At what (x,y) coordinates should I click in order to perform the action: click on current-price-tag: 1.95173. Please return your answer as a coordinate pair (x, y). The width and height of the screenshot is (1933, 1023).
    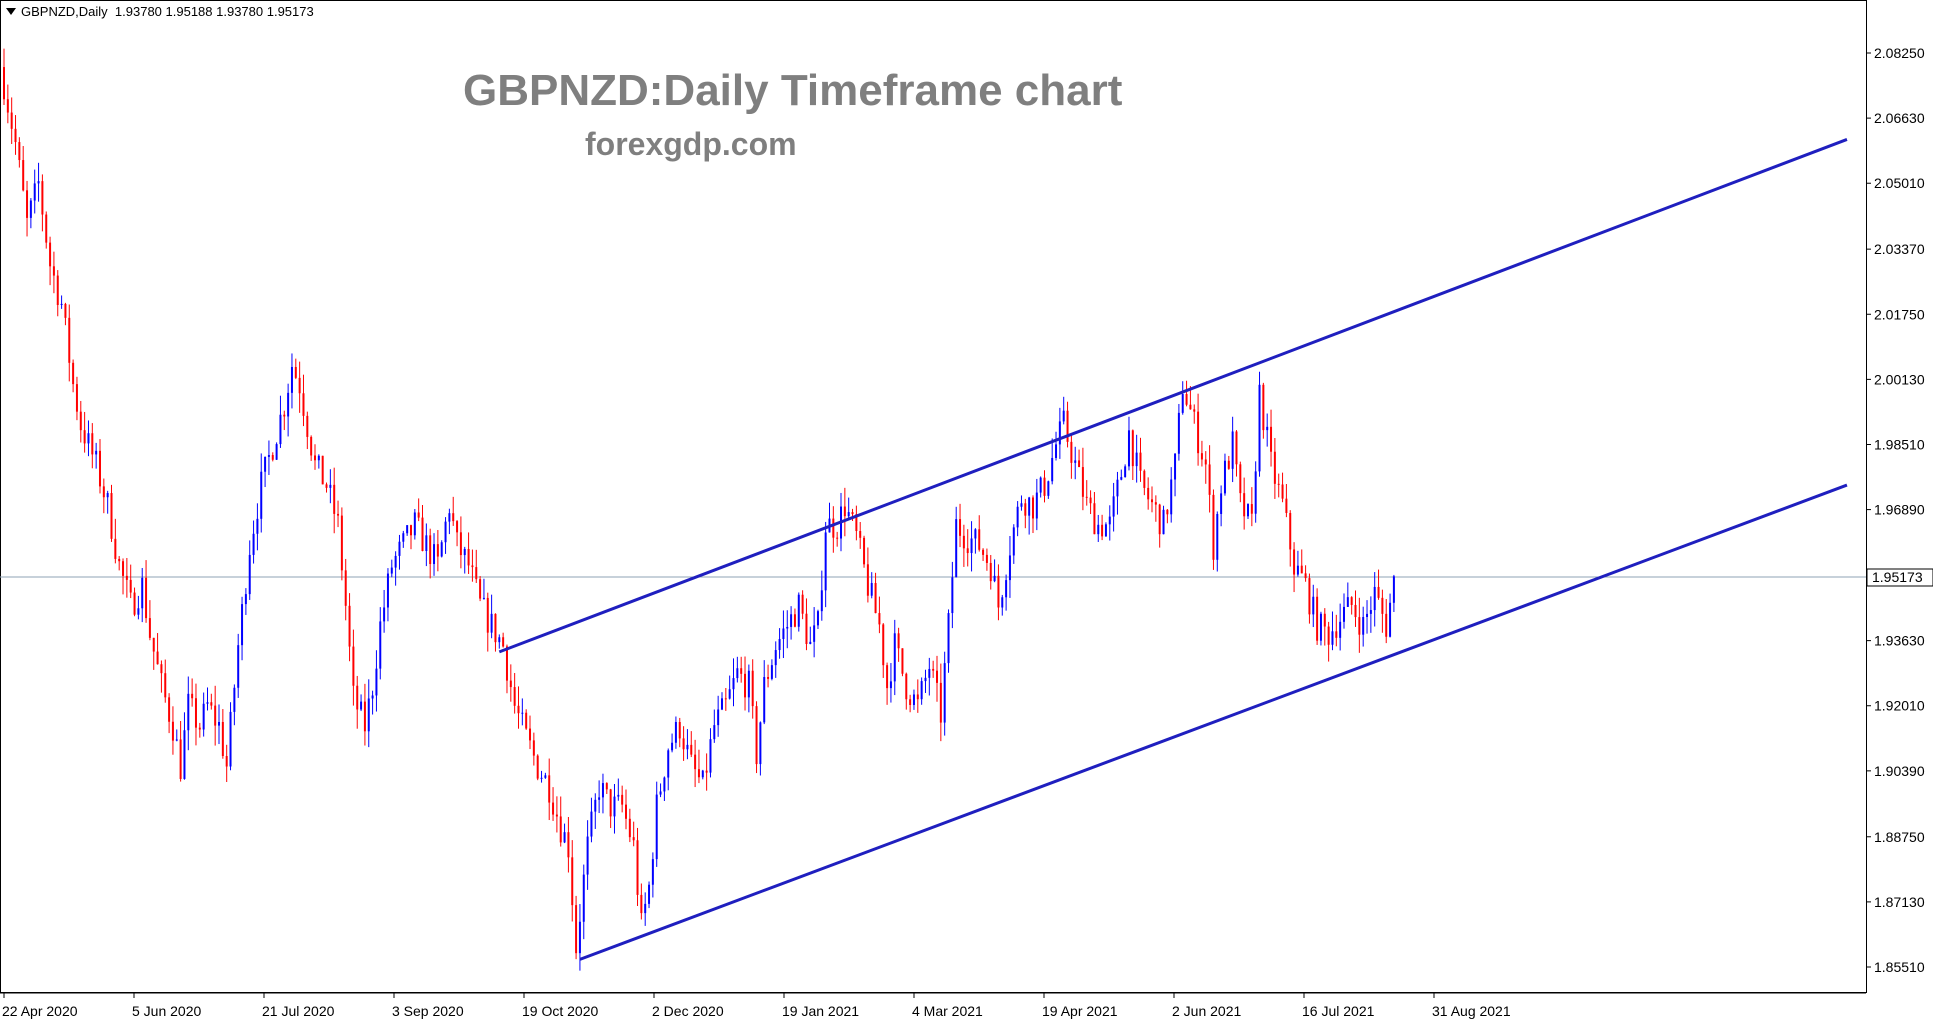
    Looking at the image, I should click on (1899, 577).